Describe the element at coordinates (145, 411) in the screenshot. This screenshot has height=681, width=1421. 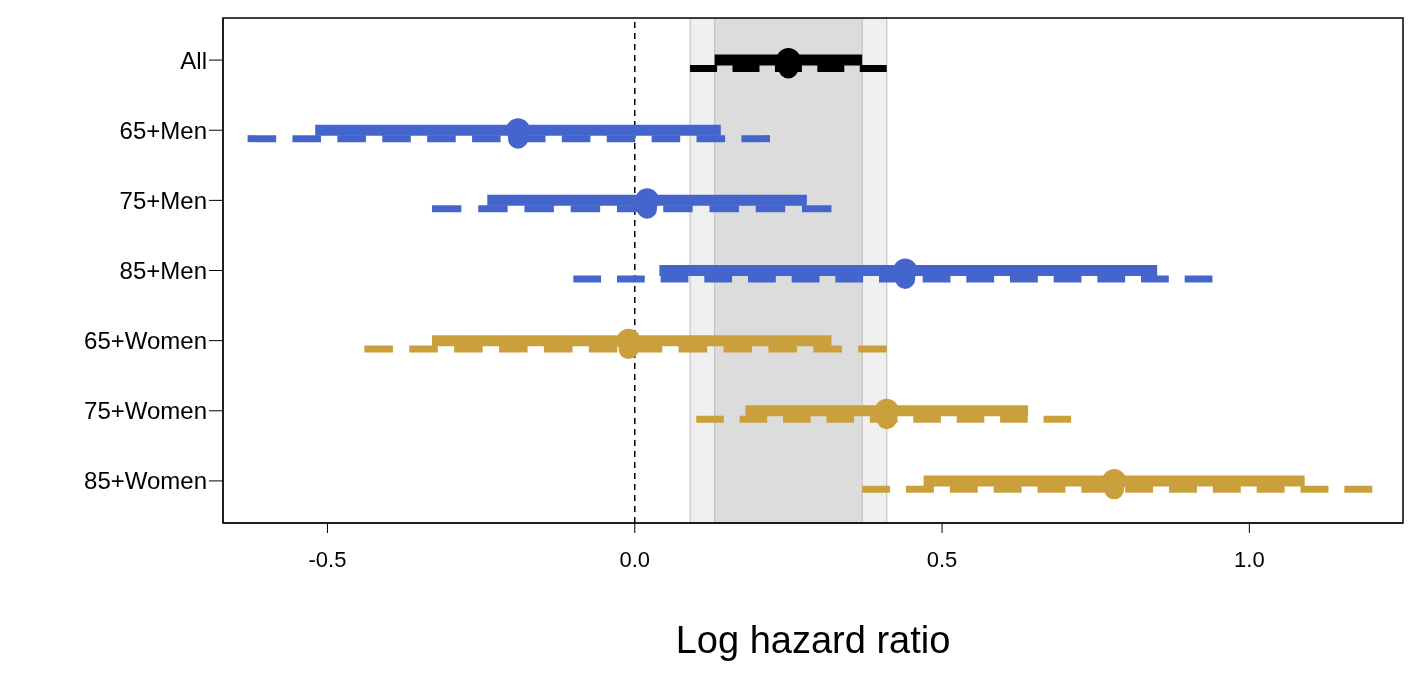
I see `y-tick-label: 75+Women` at that location.